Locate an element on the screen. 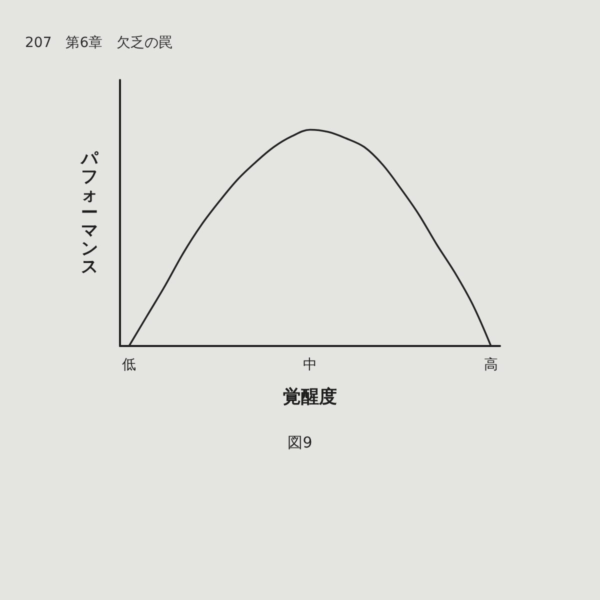  x-axis-title: 覚醒度 is located at coordinates (310, 397).